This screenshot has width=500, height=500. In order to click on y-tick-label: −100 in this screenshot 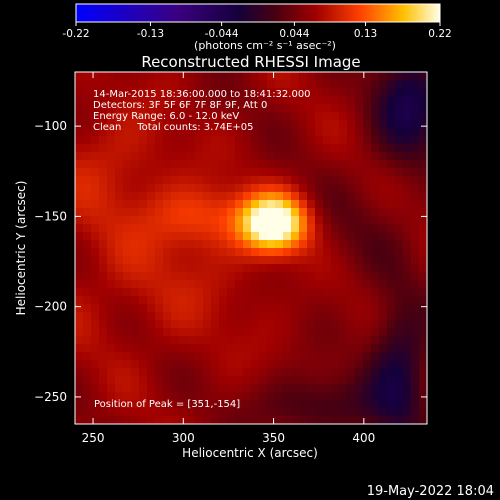, I will do `click(50, 126)`.